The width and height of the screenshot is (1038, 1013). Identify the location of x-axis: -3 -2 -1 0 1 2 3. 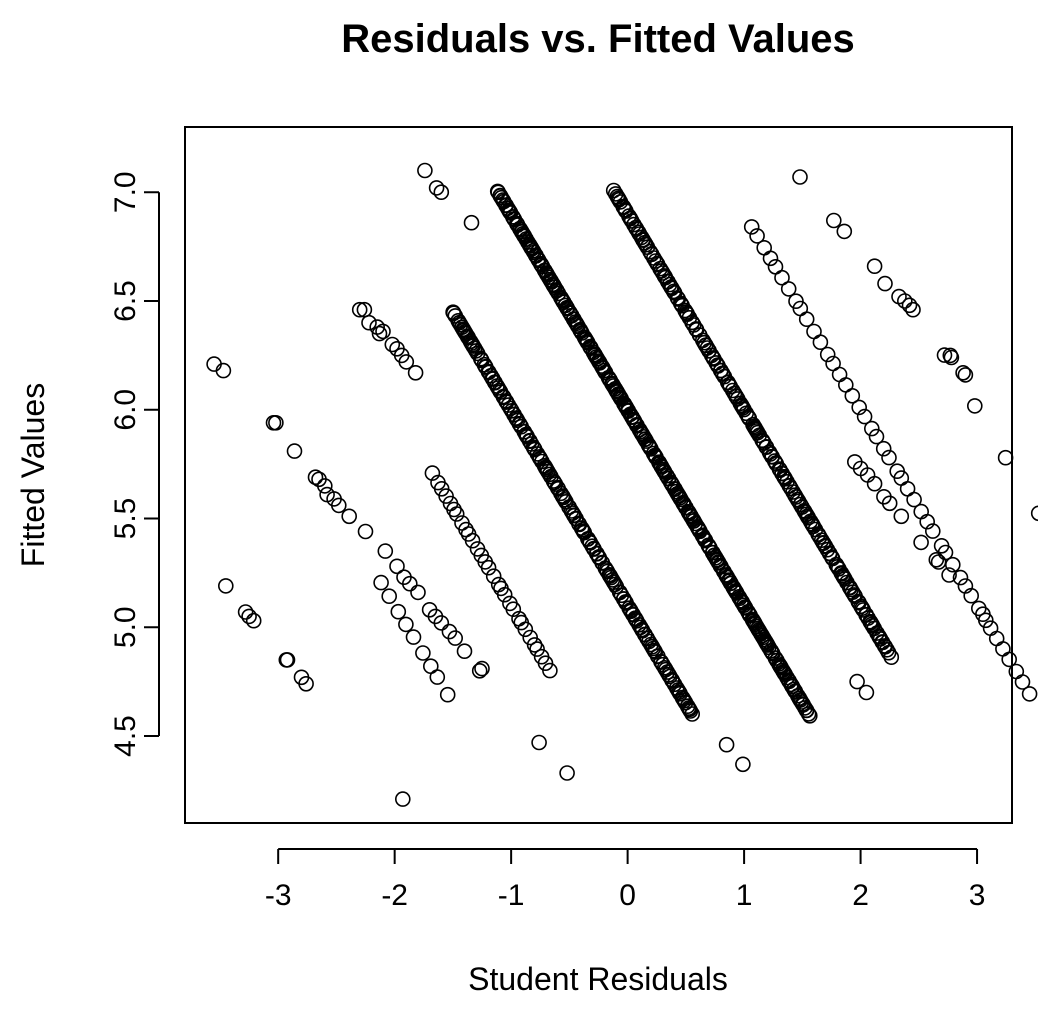
(625, 880).